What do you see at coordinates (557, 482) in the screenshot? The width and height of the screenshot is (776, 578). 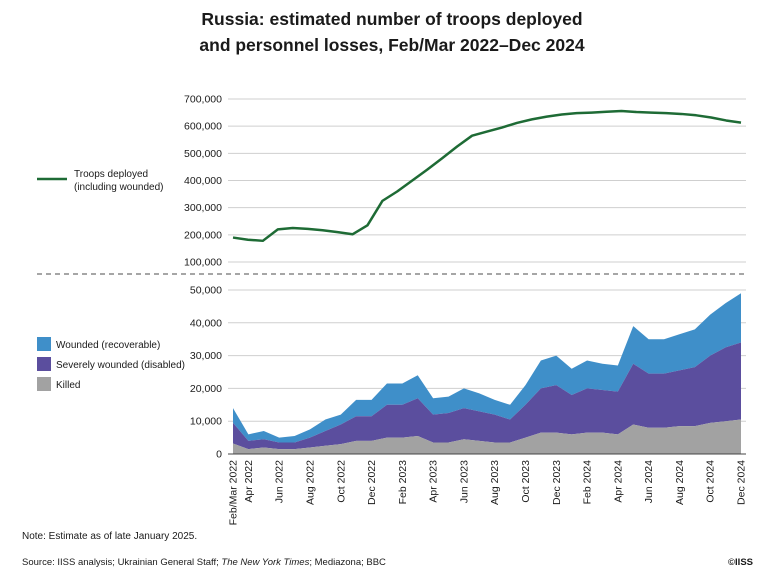 I see `x-tick-label: Dec 2023` at bounding box center [557, 482].